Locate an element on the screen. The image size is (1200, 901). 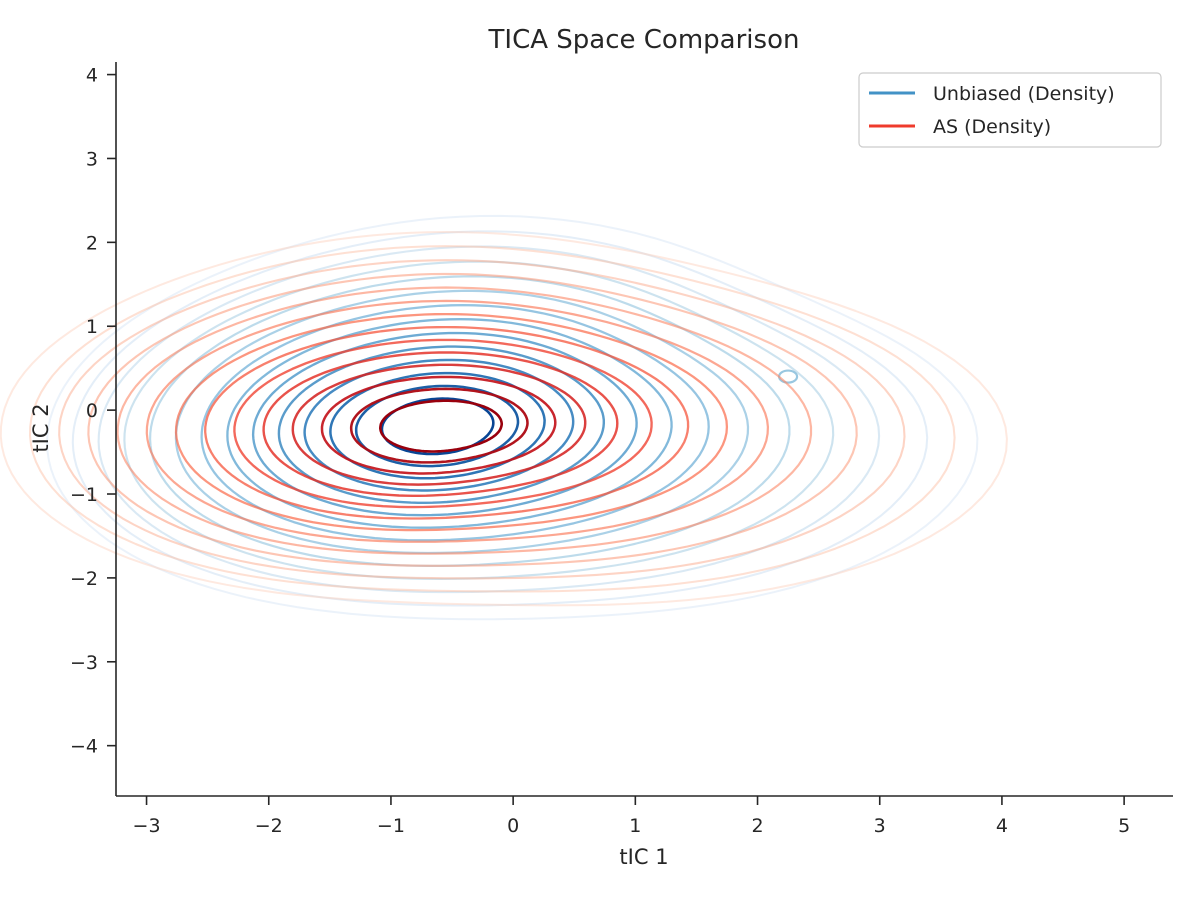
x-tick-label: −1 is located at coordinates (391, 826).